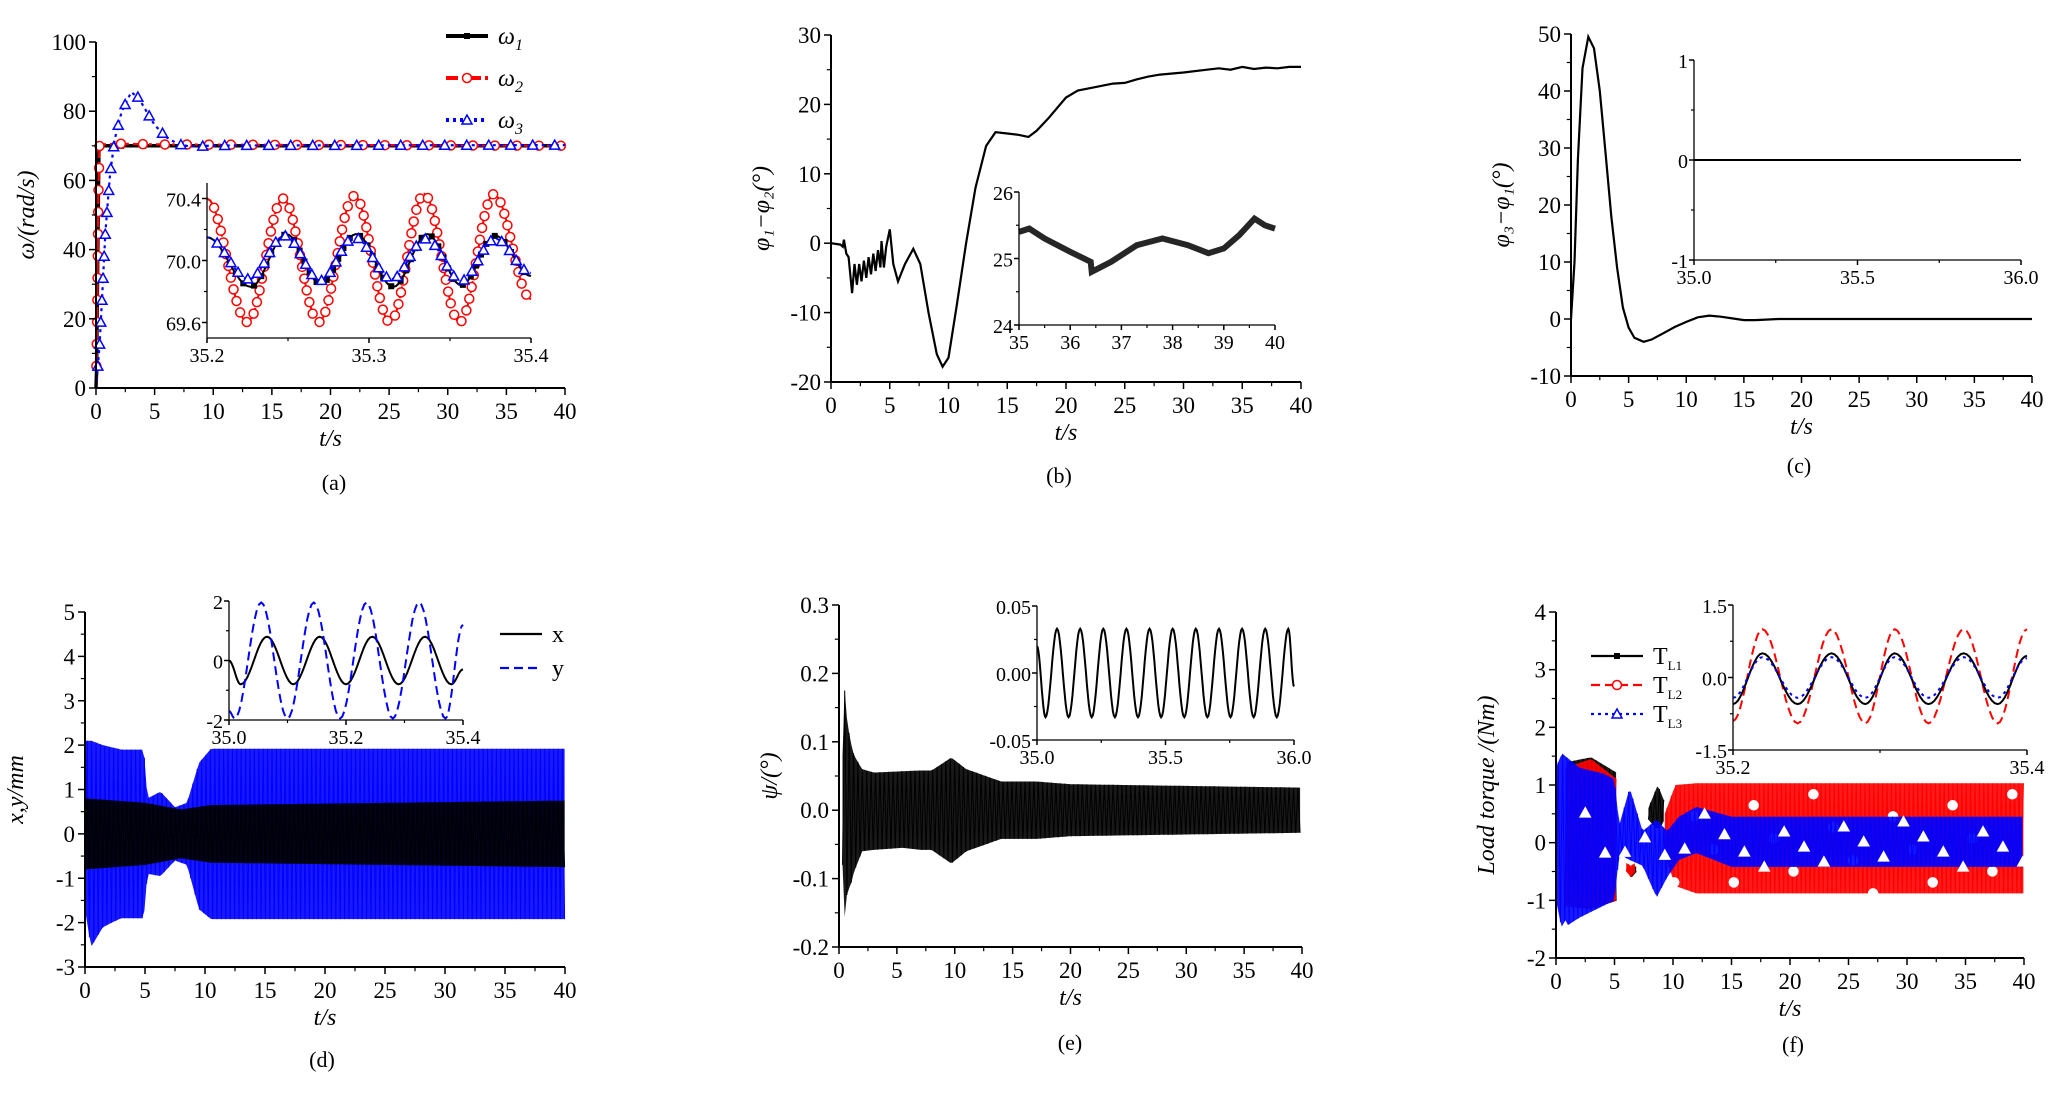 The height and width of the screenshot is (1098, 2067). Describe the element at coordinates (316, 801) in the screenshot. I see `axes-d: 0 5 10 15 20 25 30 35 40 -3 -2 -1 0 1 2 3 4 5` at that location.